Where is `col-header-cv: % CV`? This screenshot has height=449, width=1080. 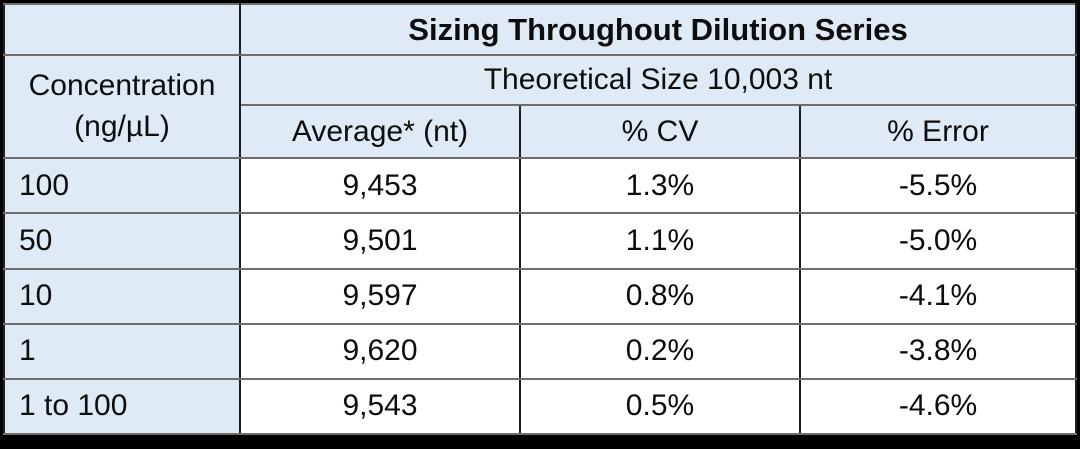
col-header-cv: % CV is located at coordinates (660, 132).